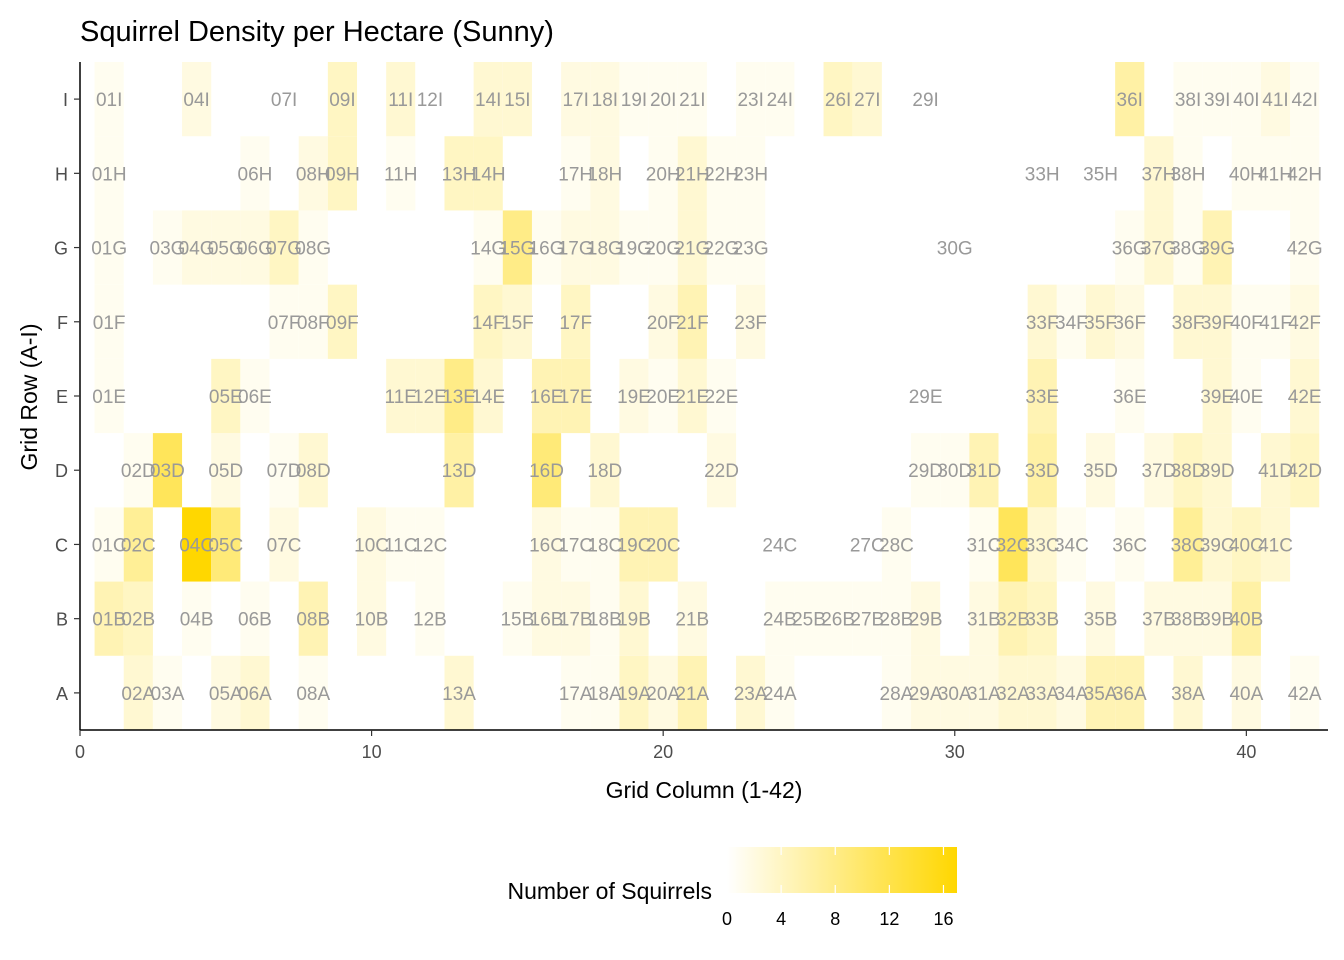 The height and width of the screenshot is (960, 1344). I want to click on cell-label: 37H, so click(1158, 174).